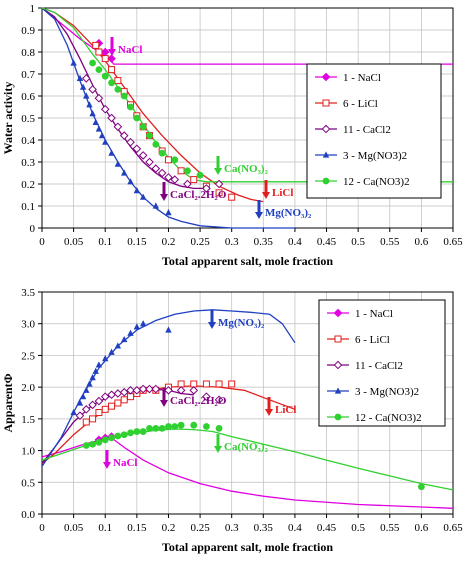 The height and width of the screenshot is (562, 474). Describe the element at coordinates (28, 97) in the screenshot. I see `y-tick-label: 0.6` at that location.